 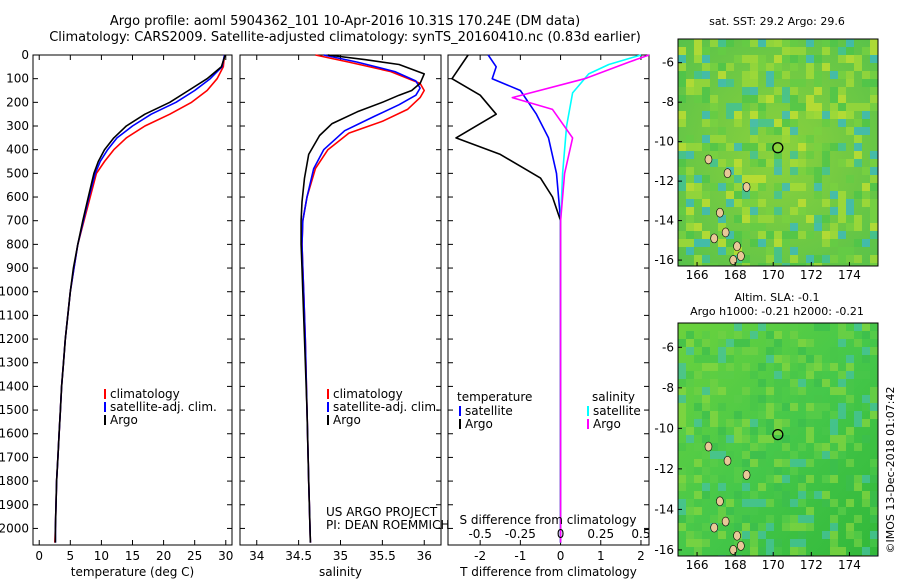 I want to click on y-tick-label: 1400, so click(x=14, y=386).